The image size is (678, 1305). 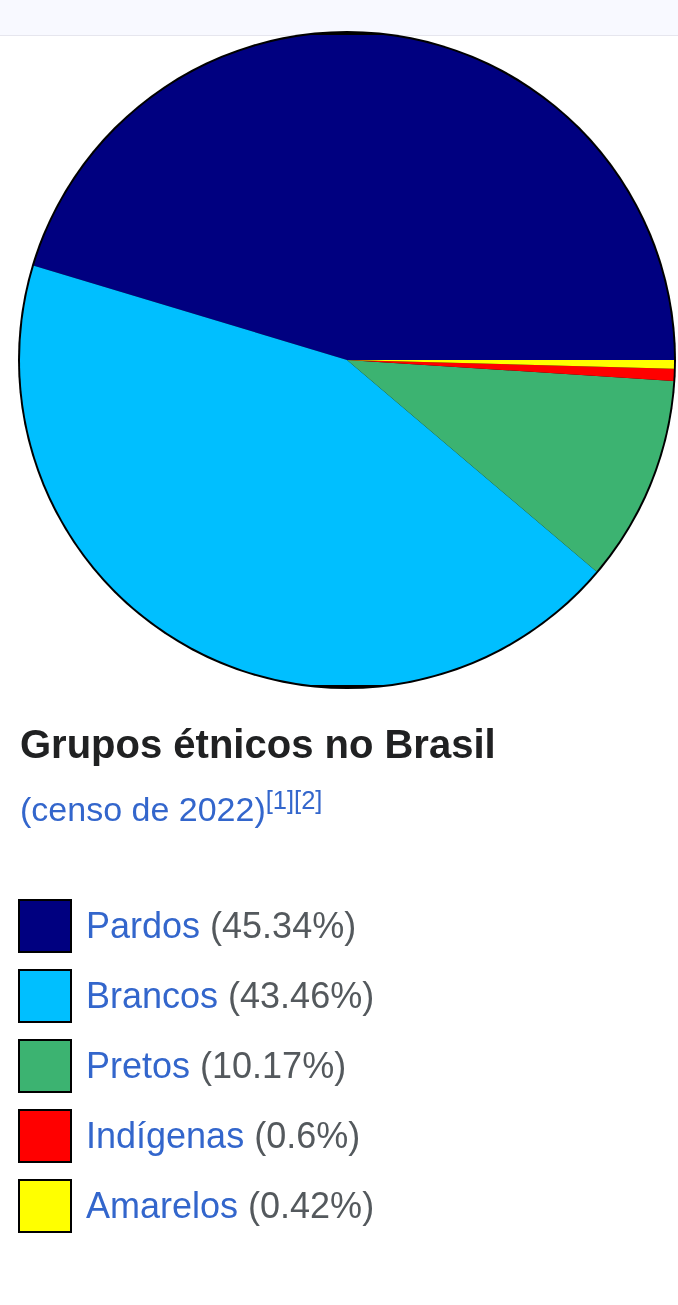 What do you see at coordinates (311, 1206) in the screenshot?
I see `data-label: (0.42%)` at bounding box center [311, 1206].